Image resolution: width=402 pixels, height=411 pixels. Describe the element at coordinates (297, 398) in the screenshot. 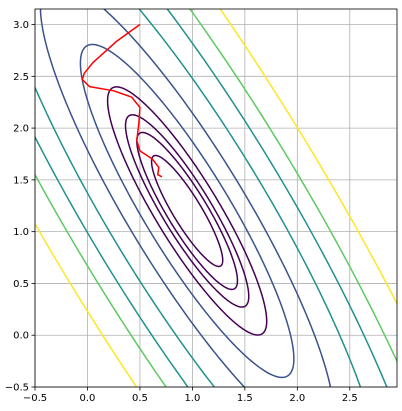

I see `x-tick-label: 2.0` at that location.